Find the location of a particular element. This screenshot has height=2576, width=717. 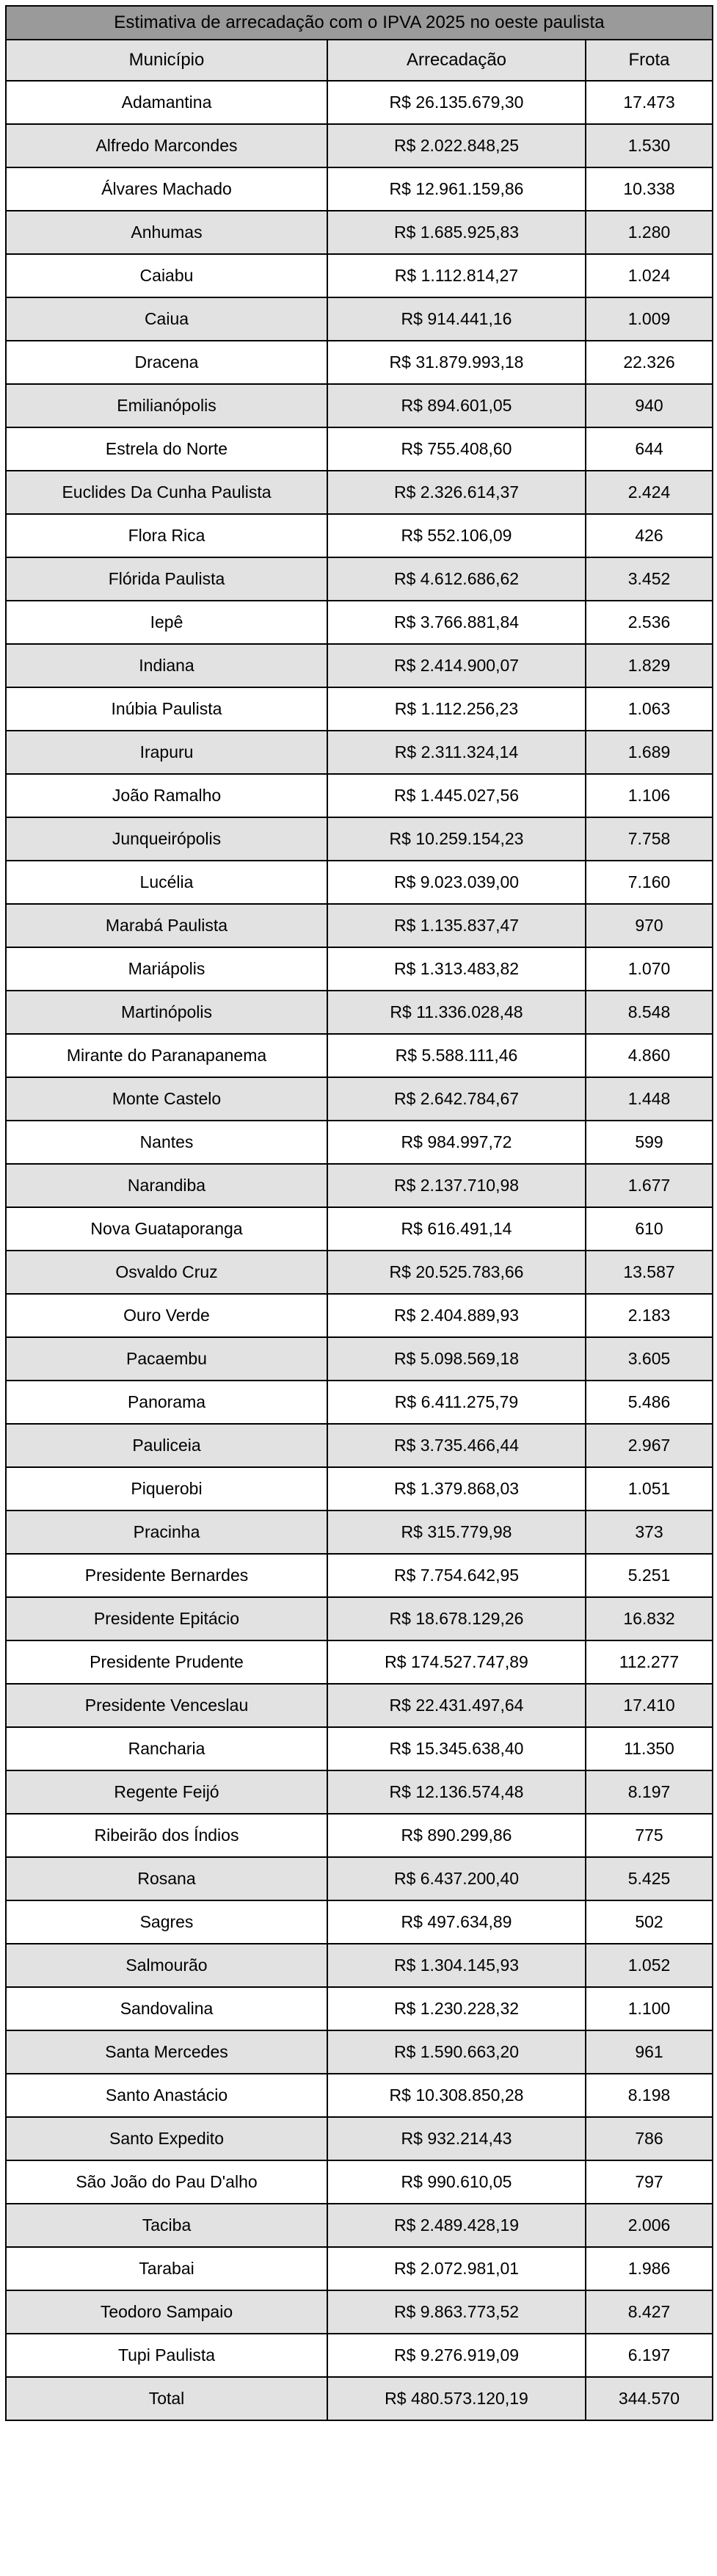

cell-municipio: Regente Feijó is located at coordinates (166, 1792).